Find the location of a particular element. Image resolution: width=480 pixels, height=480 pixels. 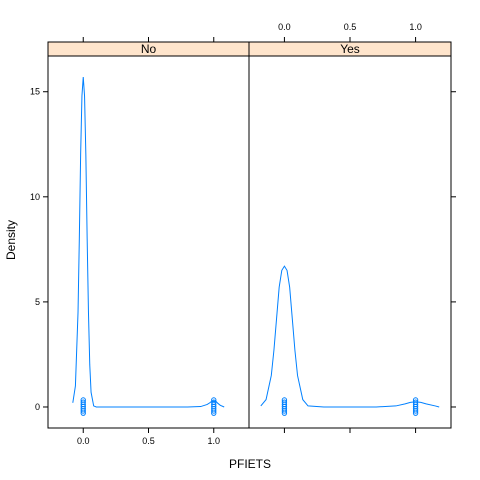

y-tick-label: 15 is located at coordinates (35, 92).